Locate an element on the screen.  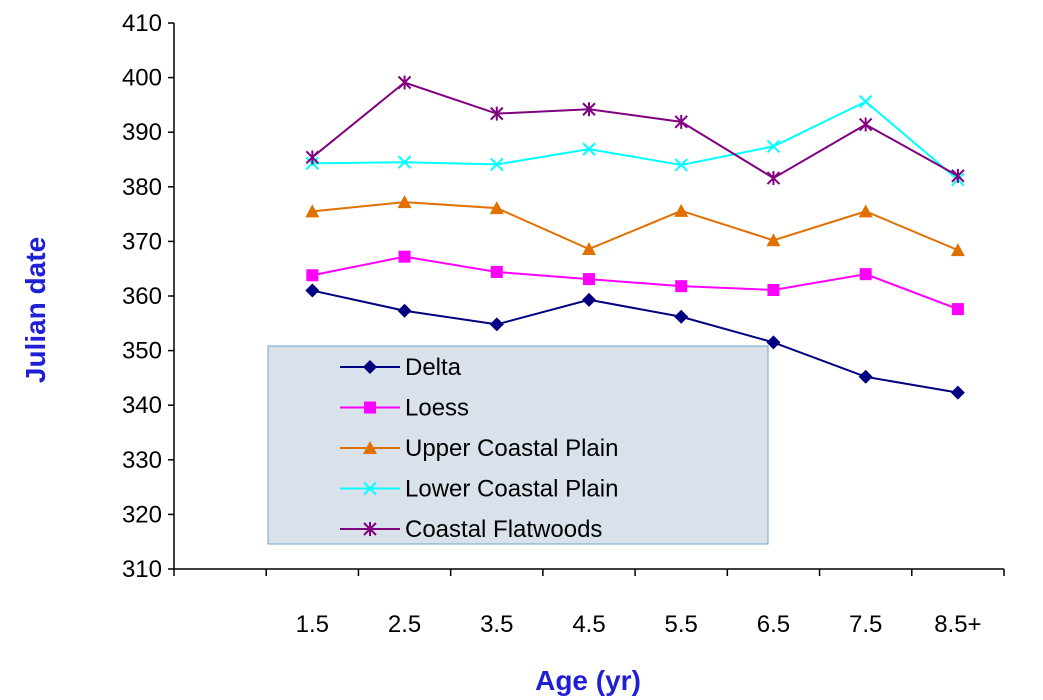
y-ticks: 310 320 330 340 350 360 370 380 390 400 410 is located at coordinates (148, 296).